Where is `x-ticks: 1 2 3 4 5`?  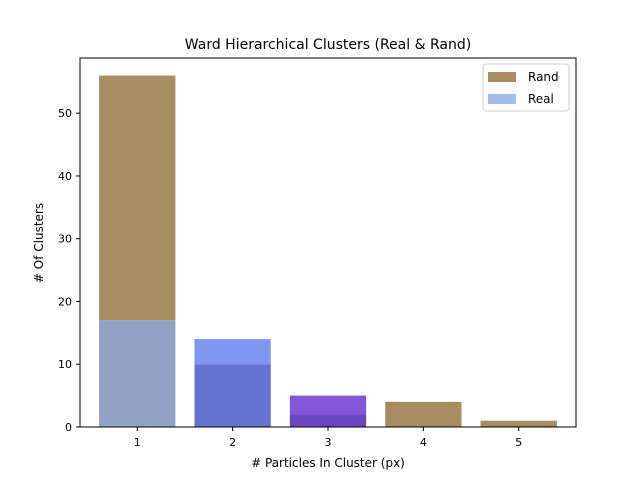
x-ticks: 1 2 3 4 5 is located at coordinates (328, 438).